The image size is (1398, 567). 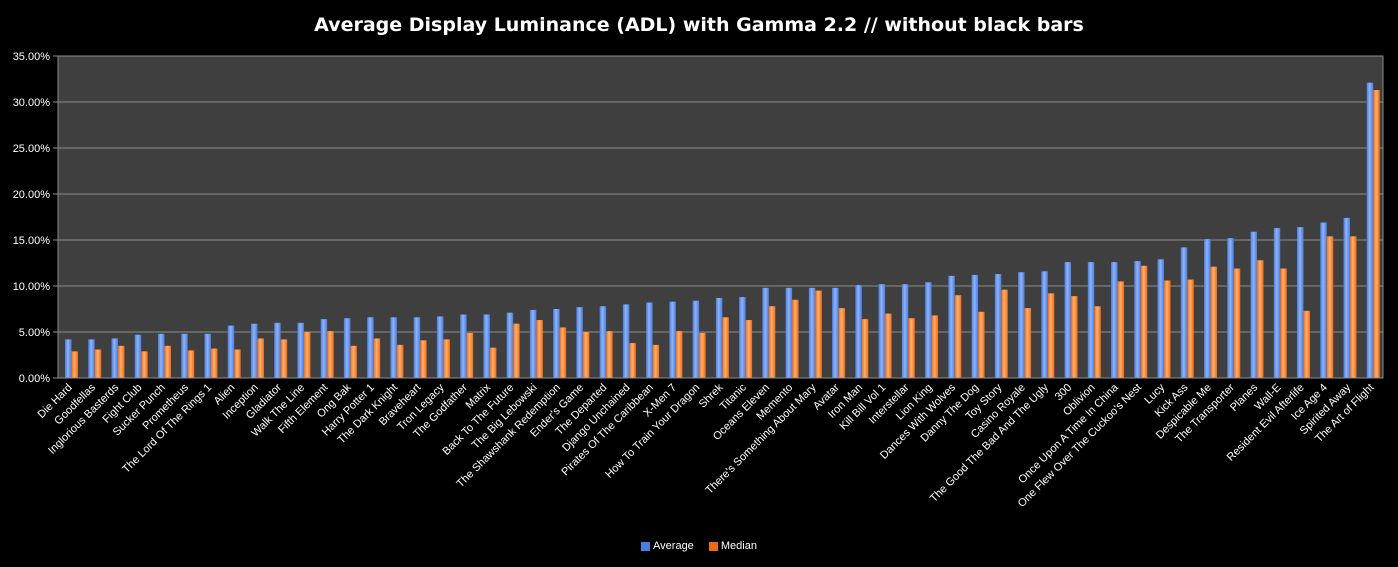 I want to click on y-tick-label: 15.00%, so click(x=32, y=241).